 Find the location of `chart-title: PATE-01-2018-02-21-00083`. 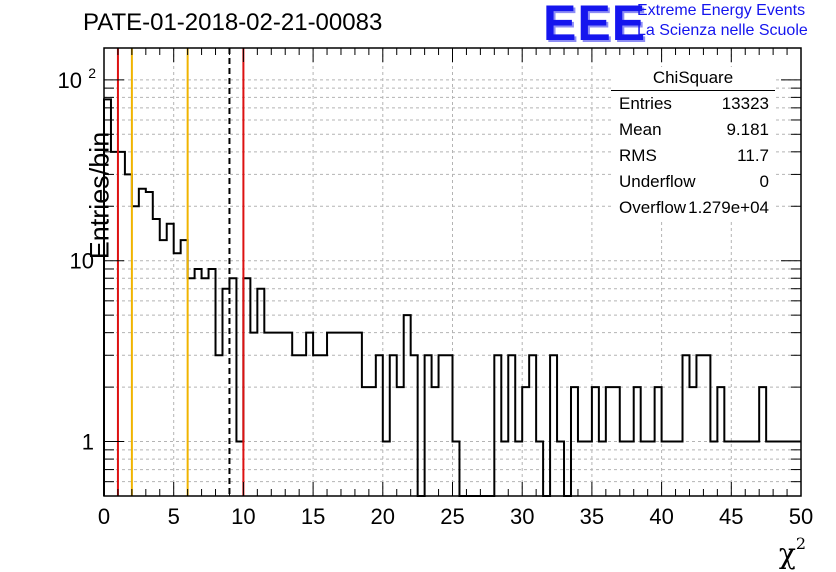

chart-title: PATE-01-2018-02-21-00083 is located at coordinates (233, 22).